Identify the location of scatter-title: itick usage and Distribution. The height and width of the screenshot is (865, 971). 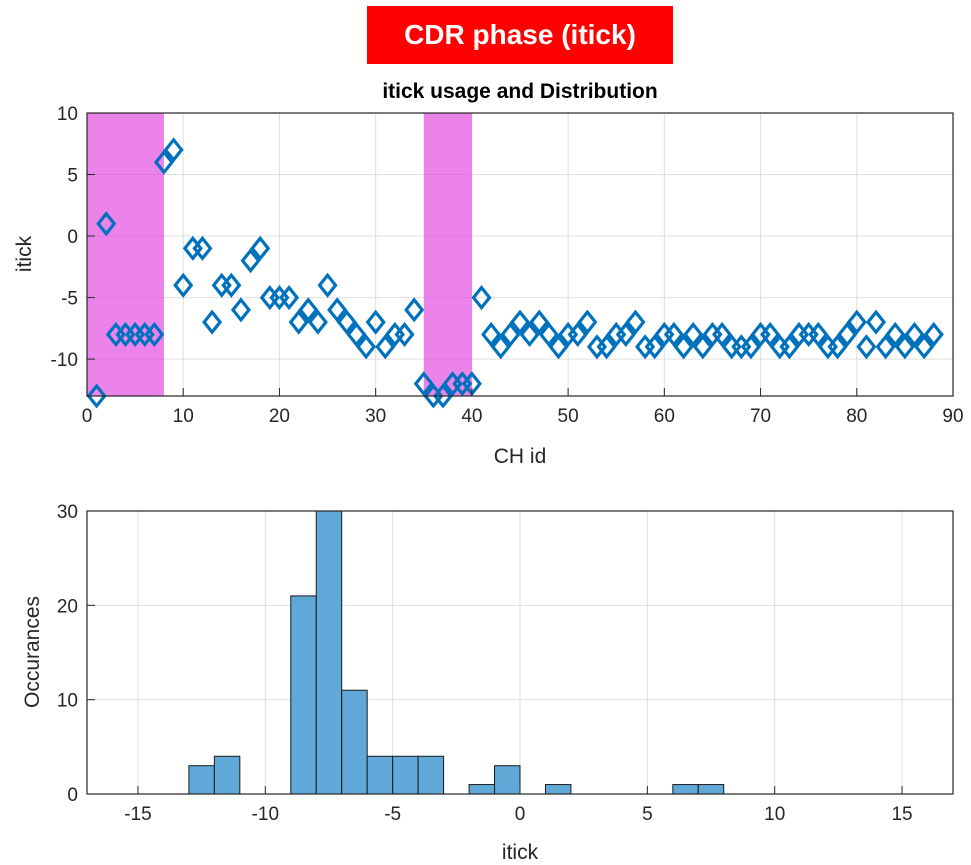
(519, 91).